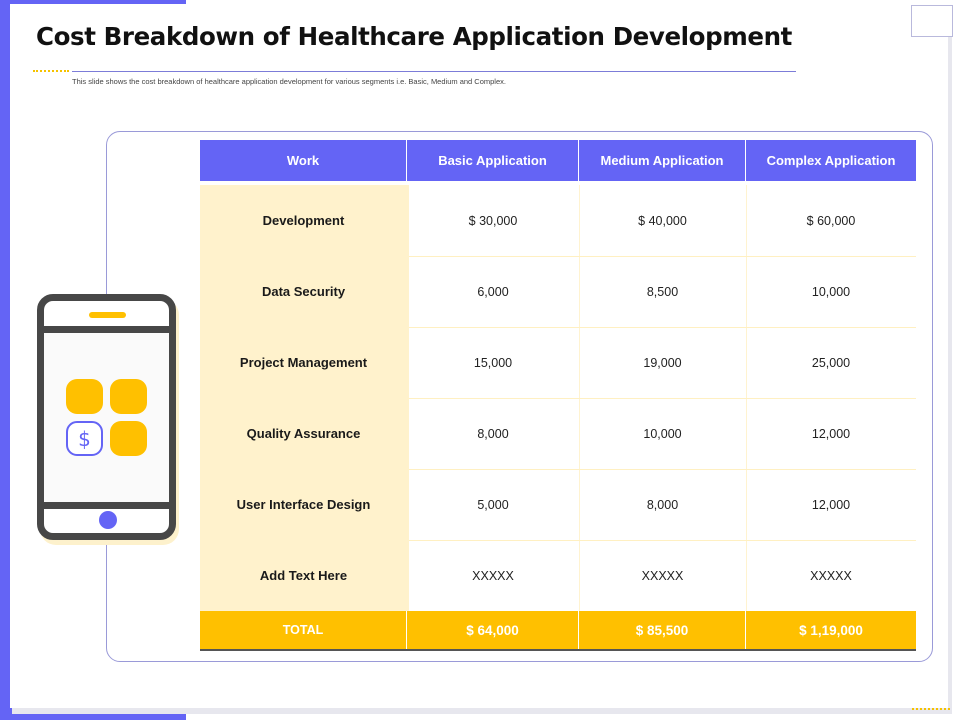  I want to click on phone-bottom-bezel, so click(106, 505).